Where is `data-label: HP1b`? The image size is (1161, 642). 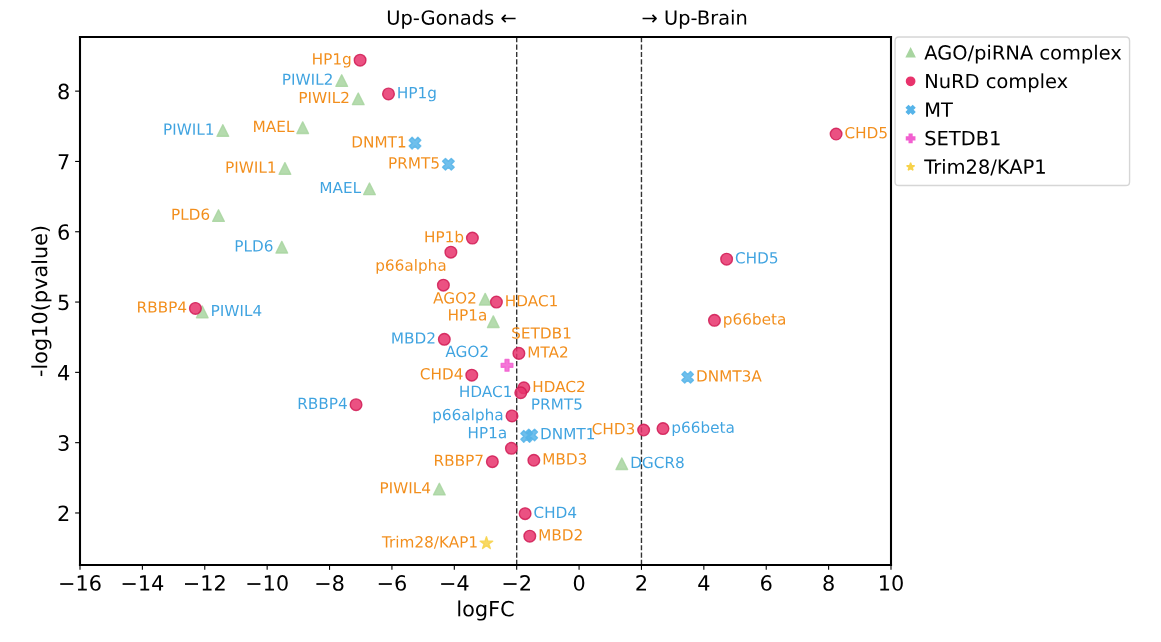 data-label: HP1b is located at coordinates (444, 236).